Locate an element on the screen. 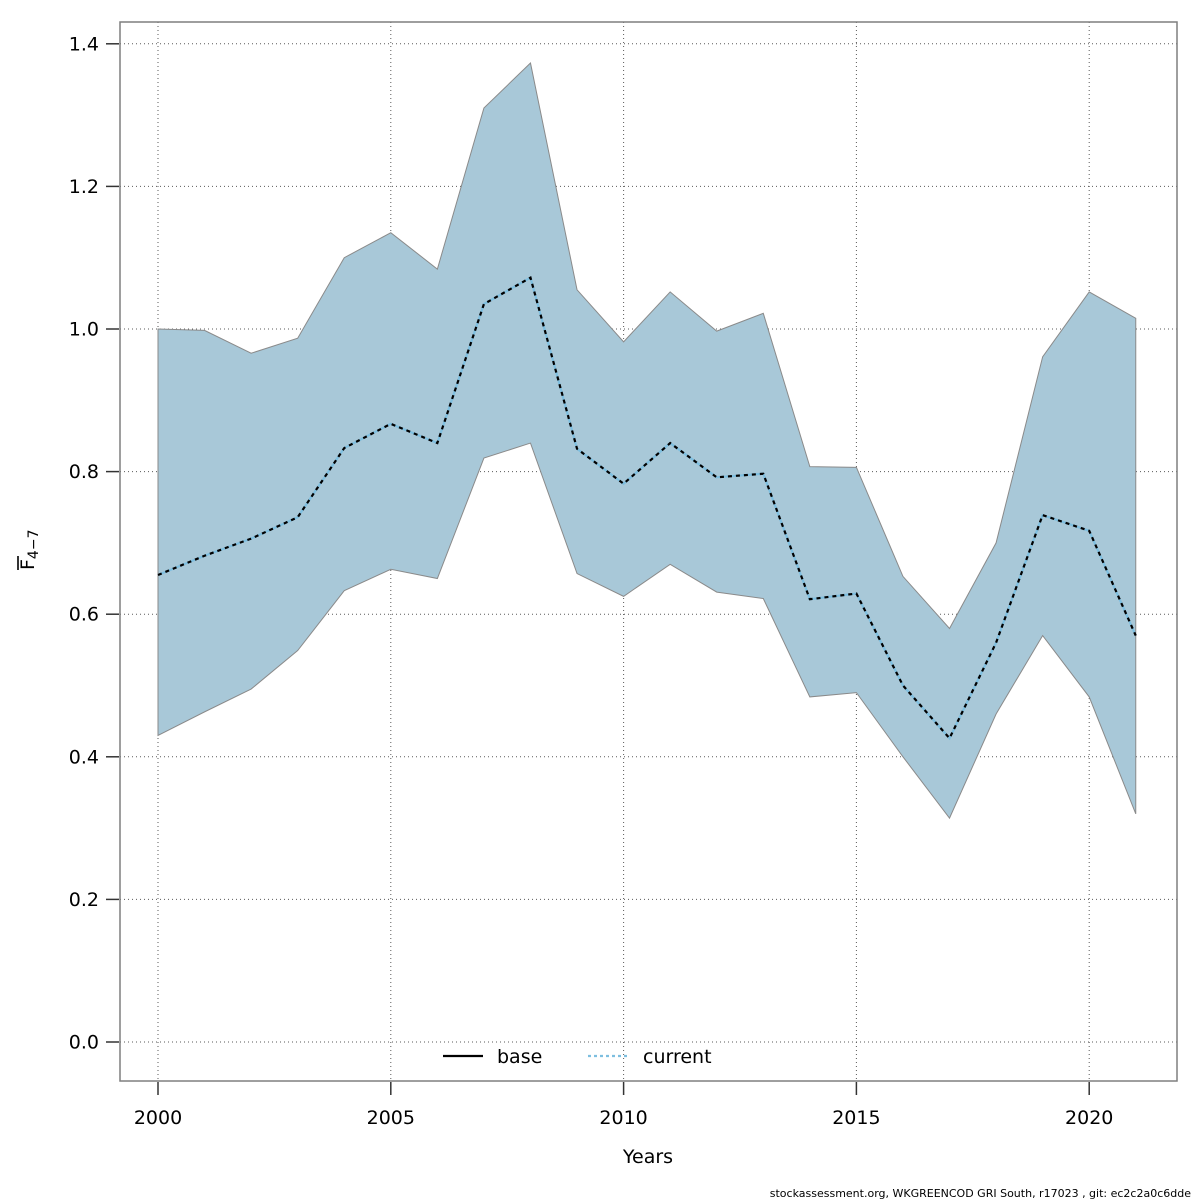 The width and height of the screenshot is (1200, 1204). x-tick-label: 2020 is located at coordinates (1089, 1118).